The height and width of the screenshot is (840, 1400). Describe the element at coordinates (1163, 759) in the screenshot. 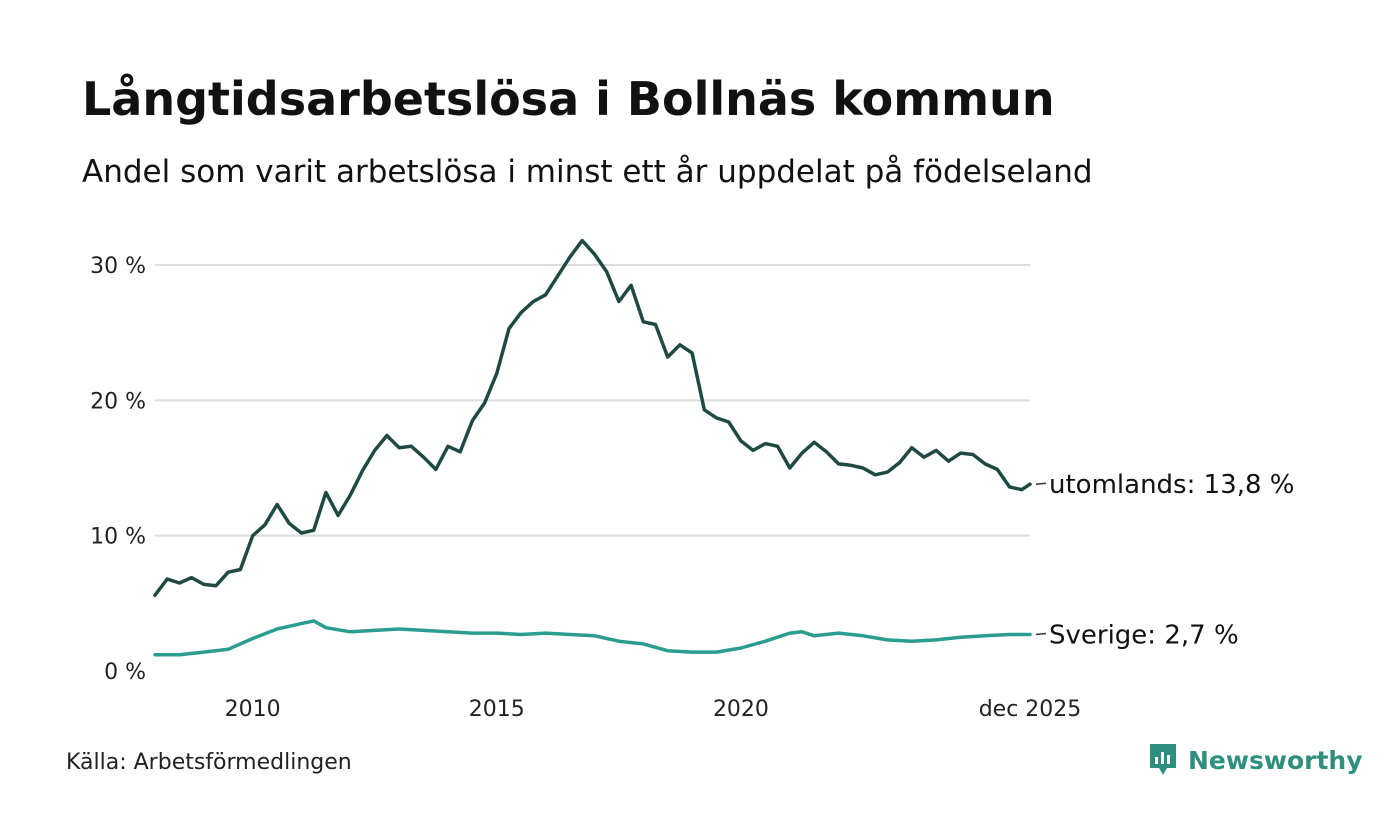

I see `newsworthy-logo-icon` at that location.